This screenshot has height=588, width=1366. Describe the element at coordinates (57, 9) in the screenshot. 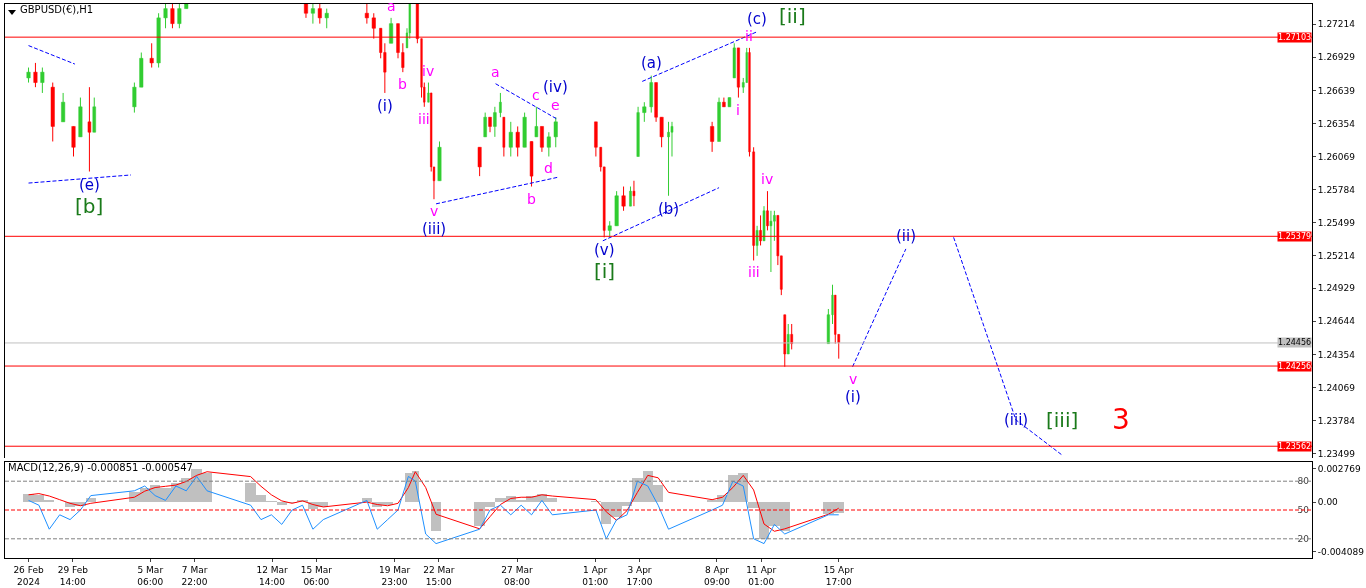

I see `chart-title: GBPUSD(€),H1` at that location.